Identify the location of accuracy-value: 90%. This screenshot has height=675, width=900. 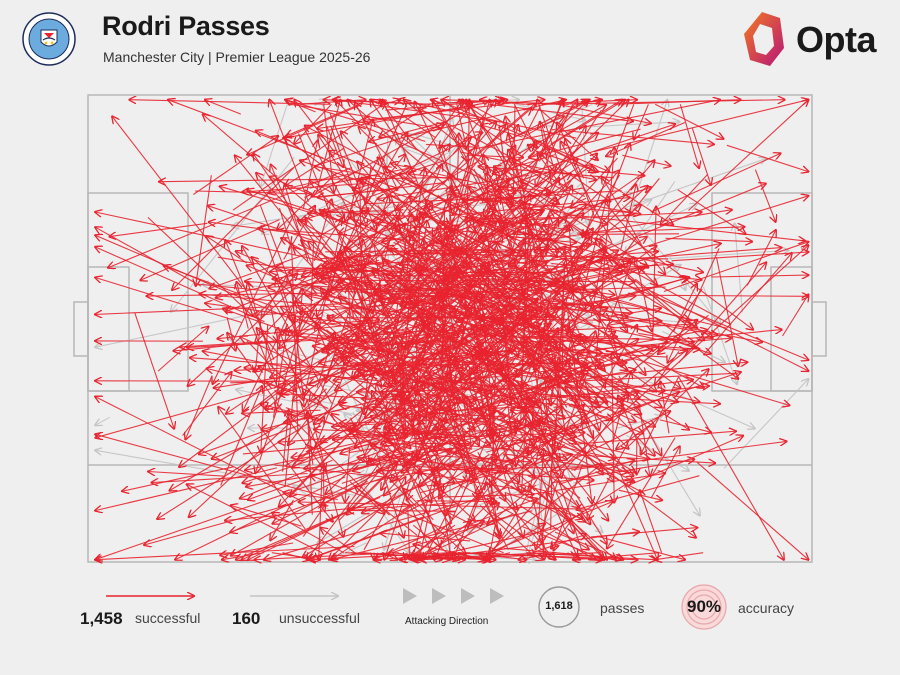
(704, 606).